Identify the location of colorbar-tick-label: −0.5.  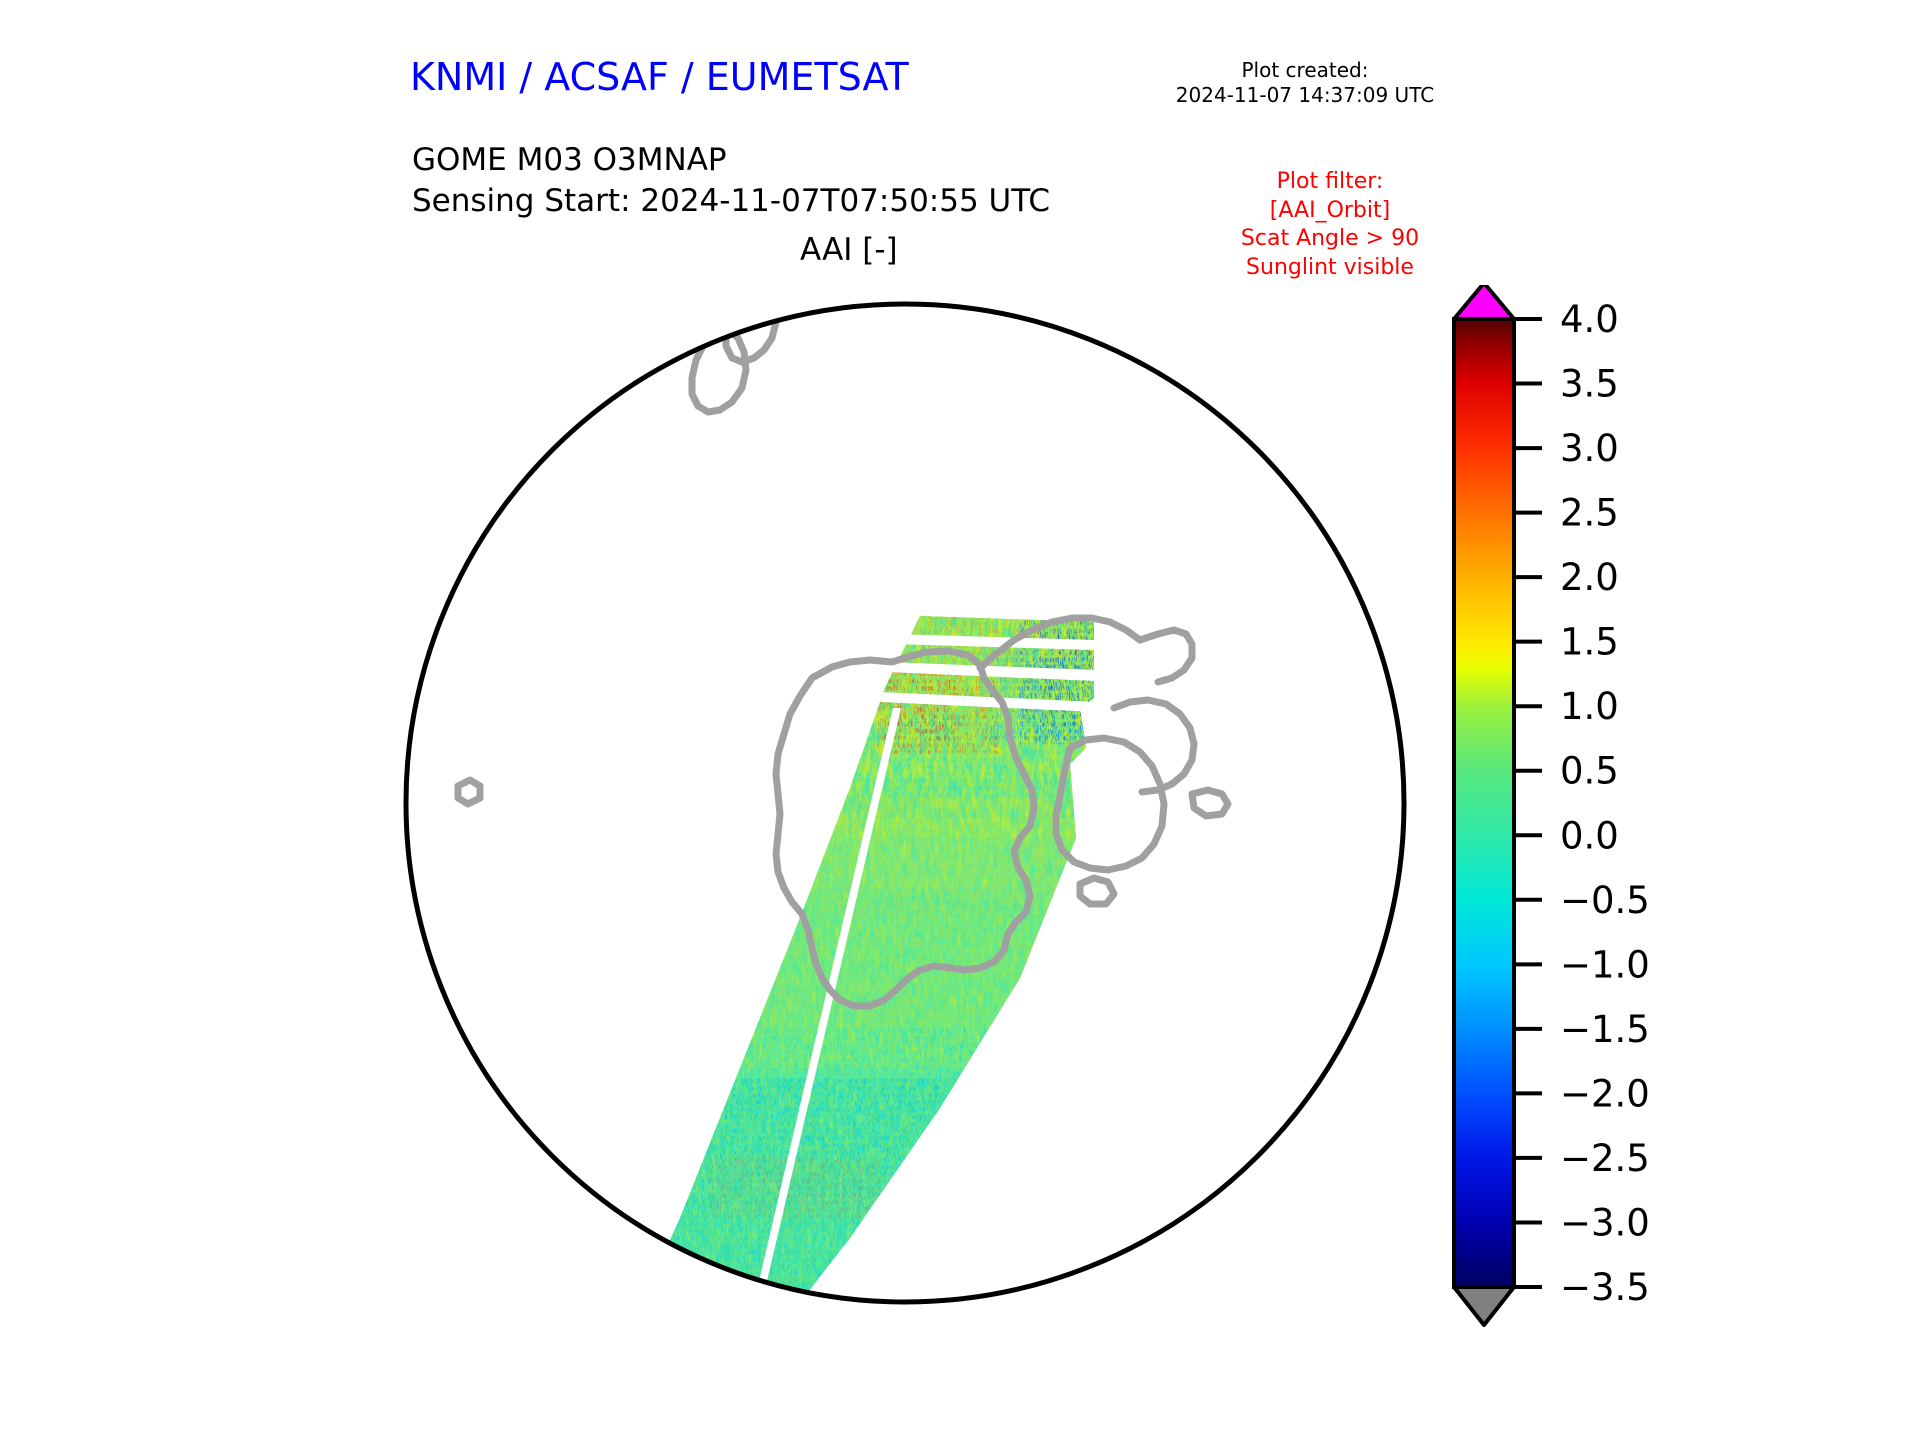
(1605, 900).